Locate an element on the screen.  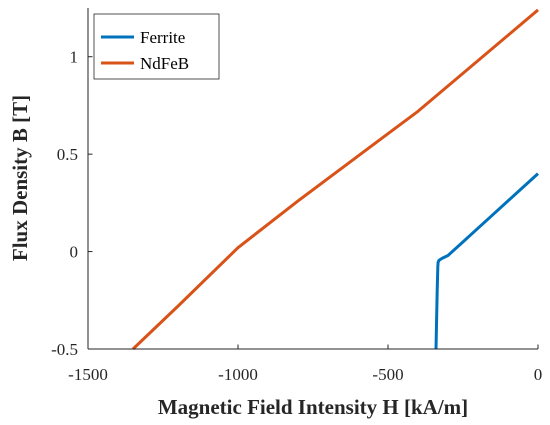
y-tick-label: -0.5 is located at coordinates (64, 349).